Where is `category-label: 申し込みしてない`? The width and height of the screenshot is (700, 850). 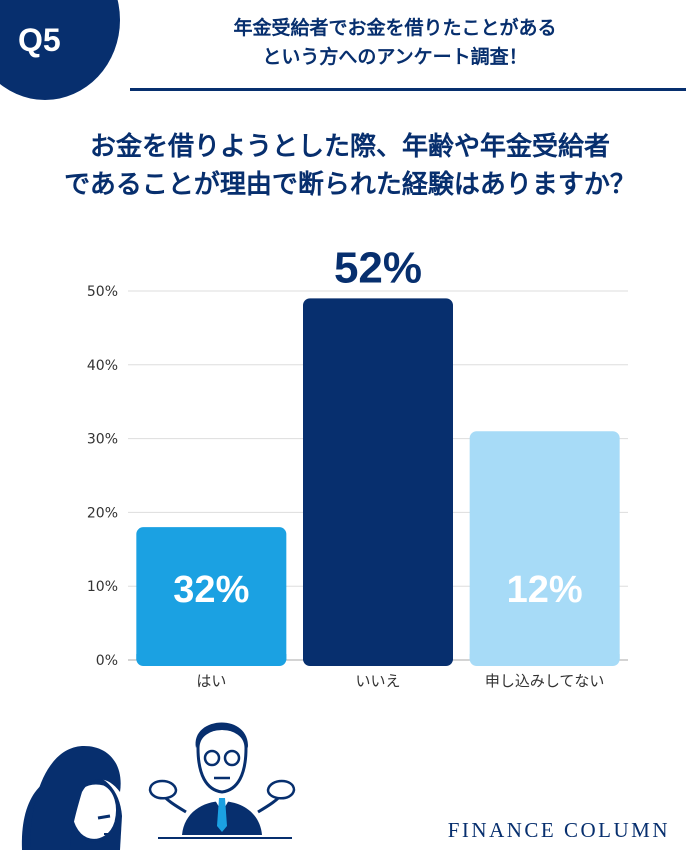 category-label: 申し込みしてない is located at coordinates (545, 681).